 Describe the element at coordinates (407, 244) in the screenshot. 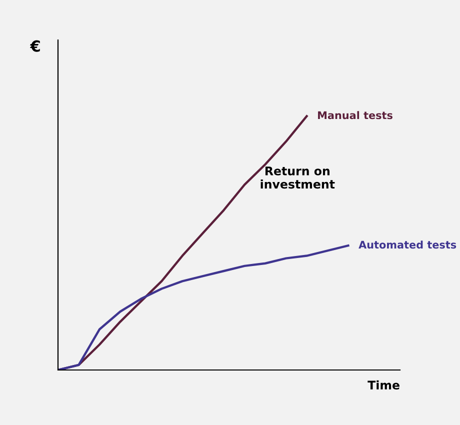

I see `series-label: Automated tests` at that location.